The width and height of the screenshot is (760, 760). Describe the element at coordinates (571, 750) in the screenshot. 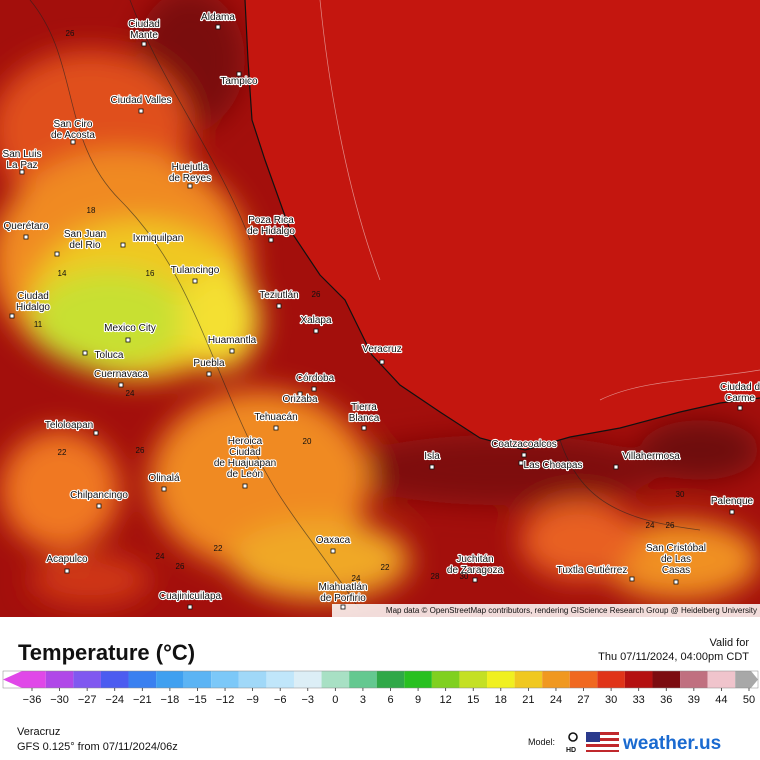

I see `hd: HD` at that location.